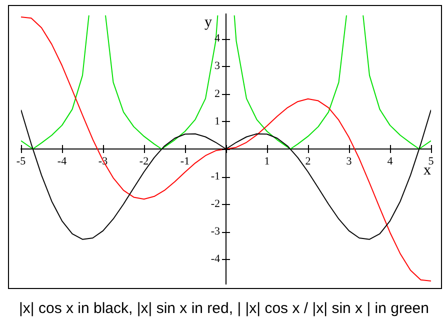 Image resolution: width=448 pixels, height=335 pixels. I want to click on x-tick-label: -4, so click(62, 161).